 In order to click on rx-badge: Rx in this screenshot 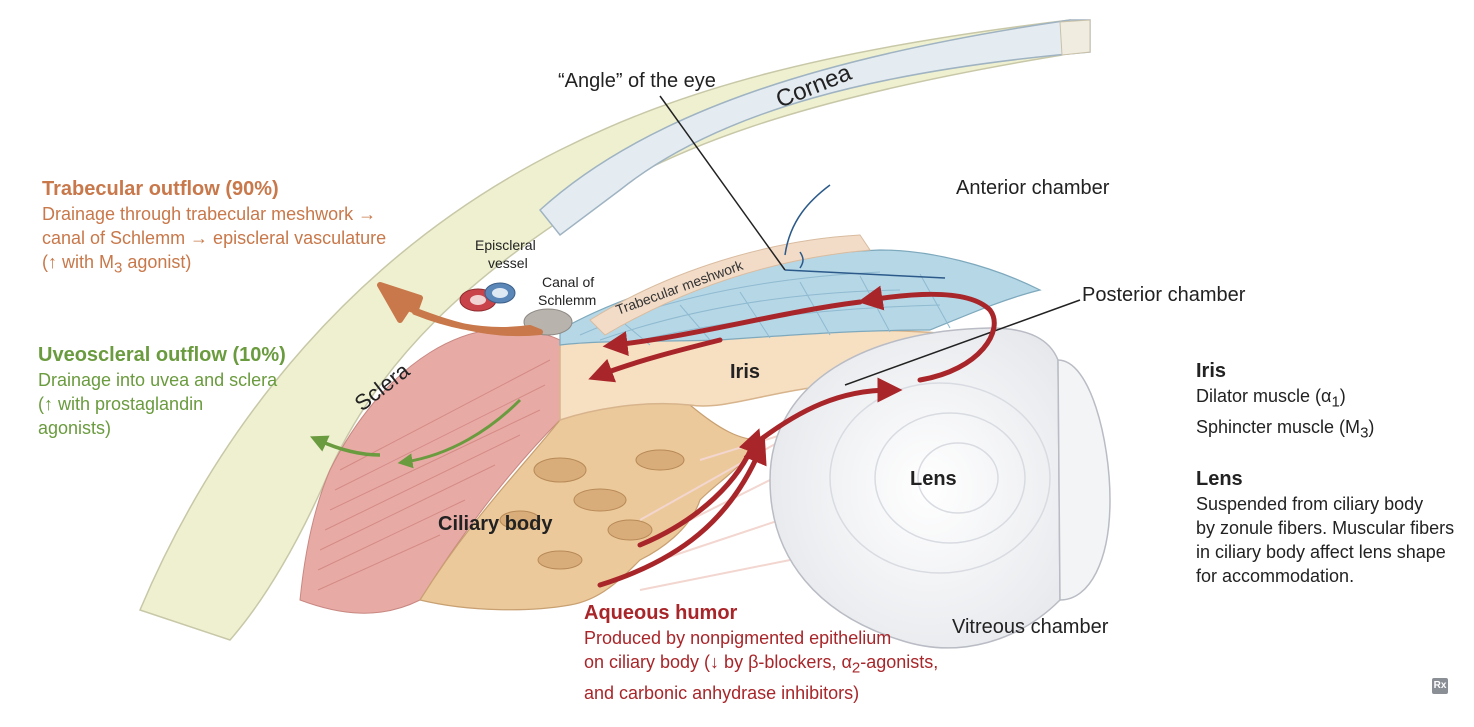, I will do `click(1440, 686)`.